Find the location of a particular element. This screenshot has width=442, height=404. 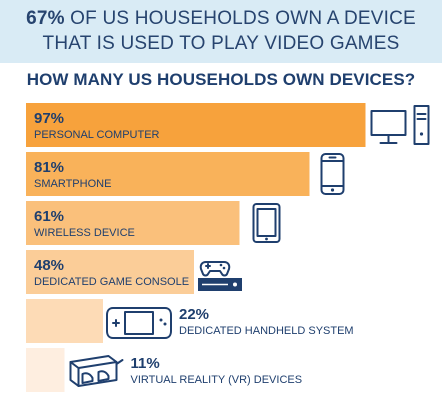

value-label-5: 11% is located at coordinates (145, 363).